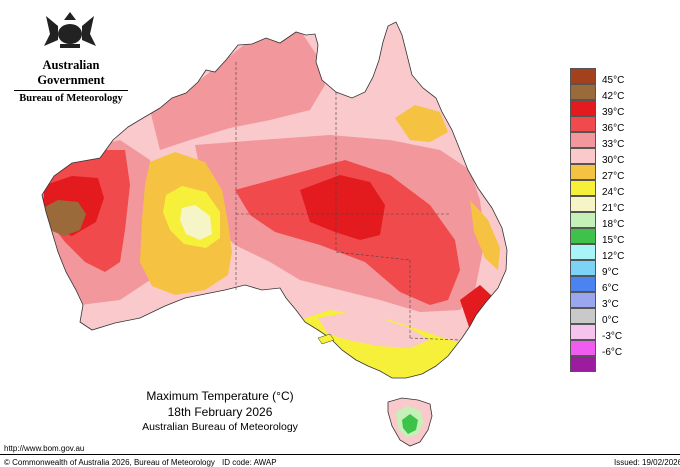  What do you see at coordinates (610, 304) in the screenshot?
I see `legend-label: 3°C` at bounding box center [610, 304].